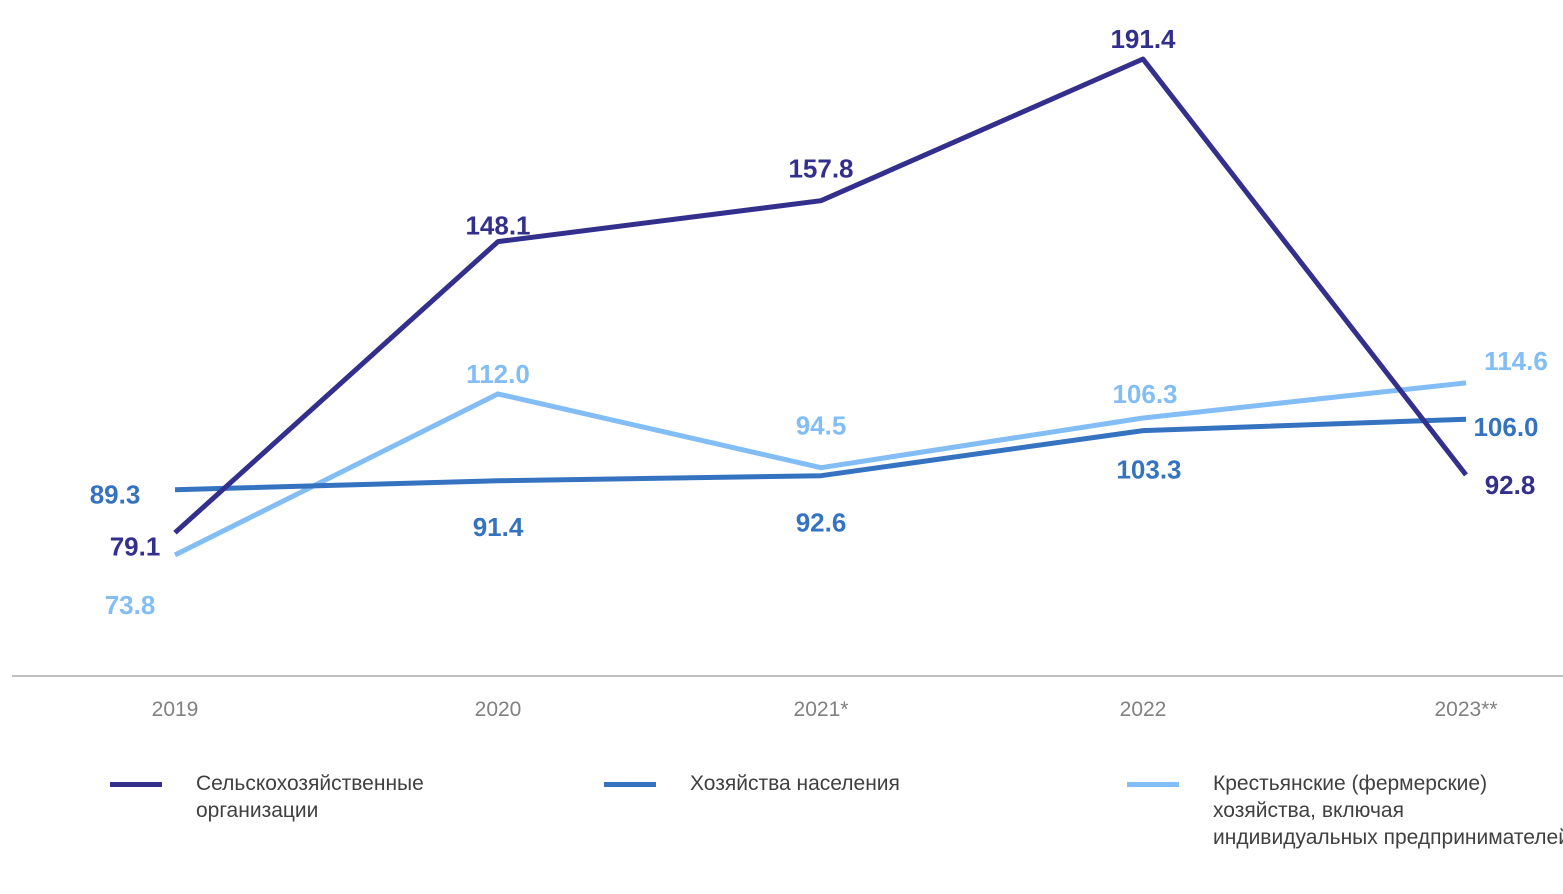 The image size is (1563, 894). What do you see at coordinates (1143, 709) in the screenshot?
I see `x-tick-label: 2022` at bounding box center [1143, 709].